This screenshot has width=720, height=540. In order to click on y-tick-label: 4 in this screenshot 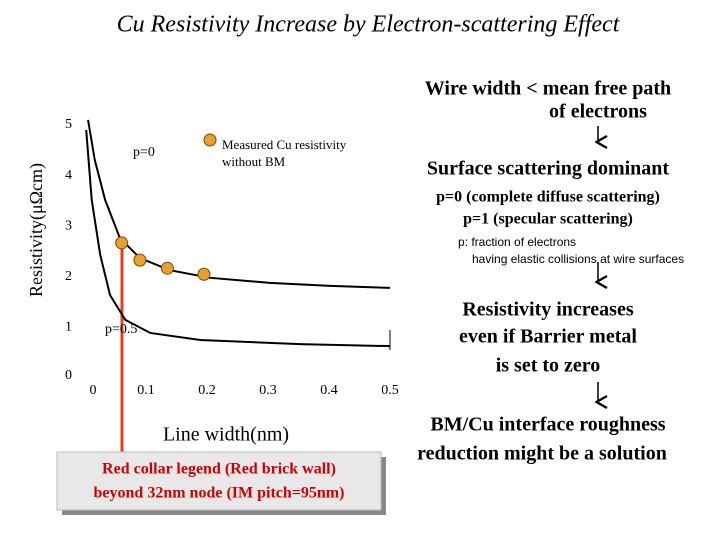, I will do `click(68, 175)`.